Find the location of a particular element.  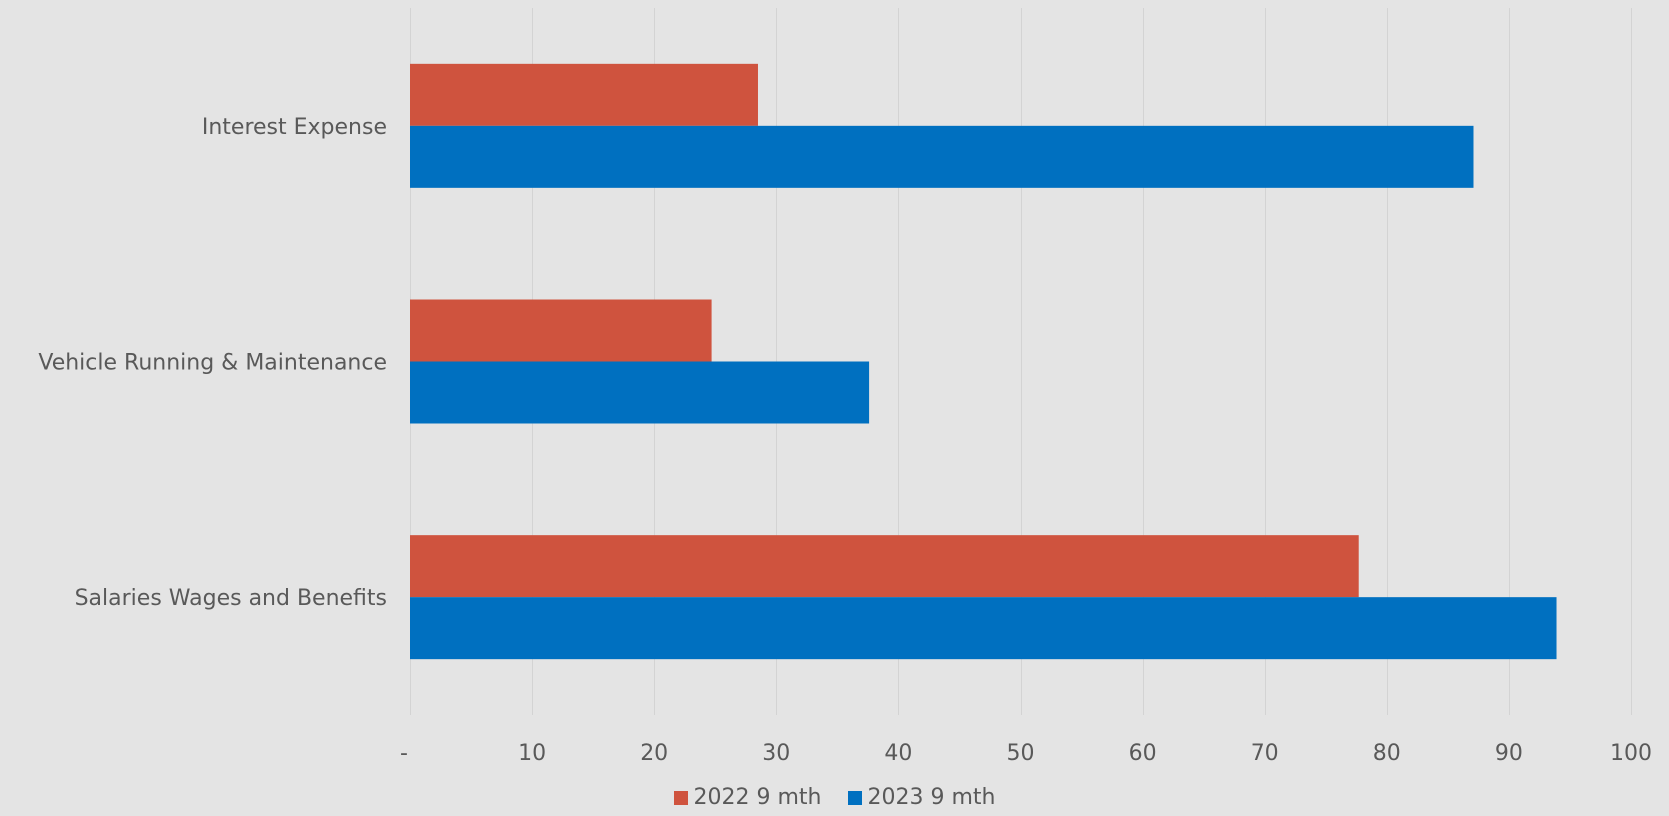

category-label-vehicle-running-and-maintenance: Vehicle Running & Maintenance is located at coordinates (212, 363).